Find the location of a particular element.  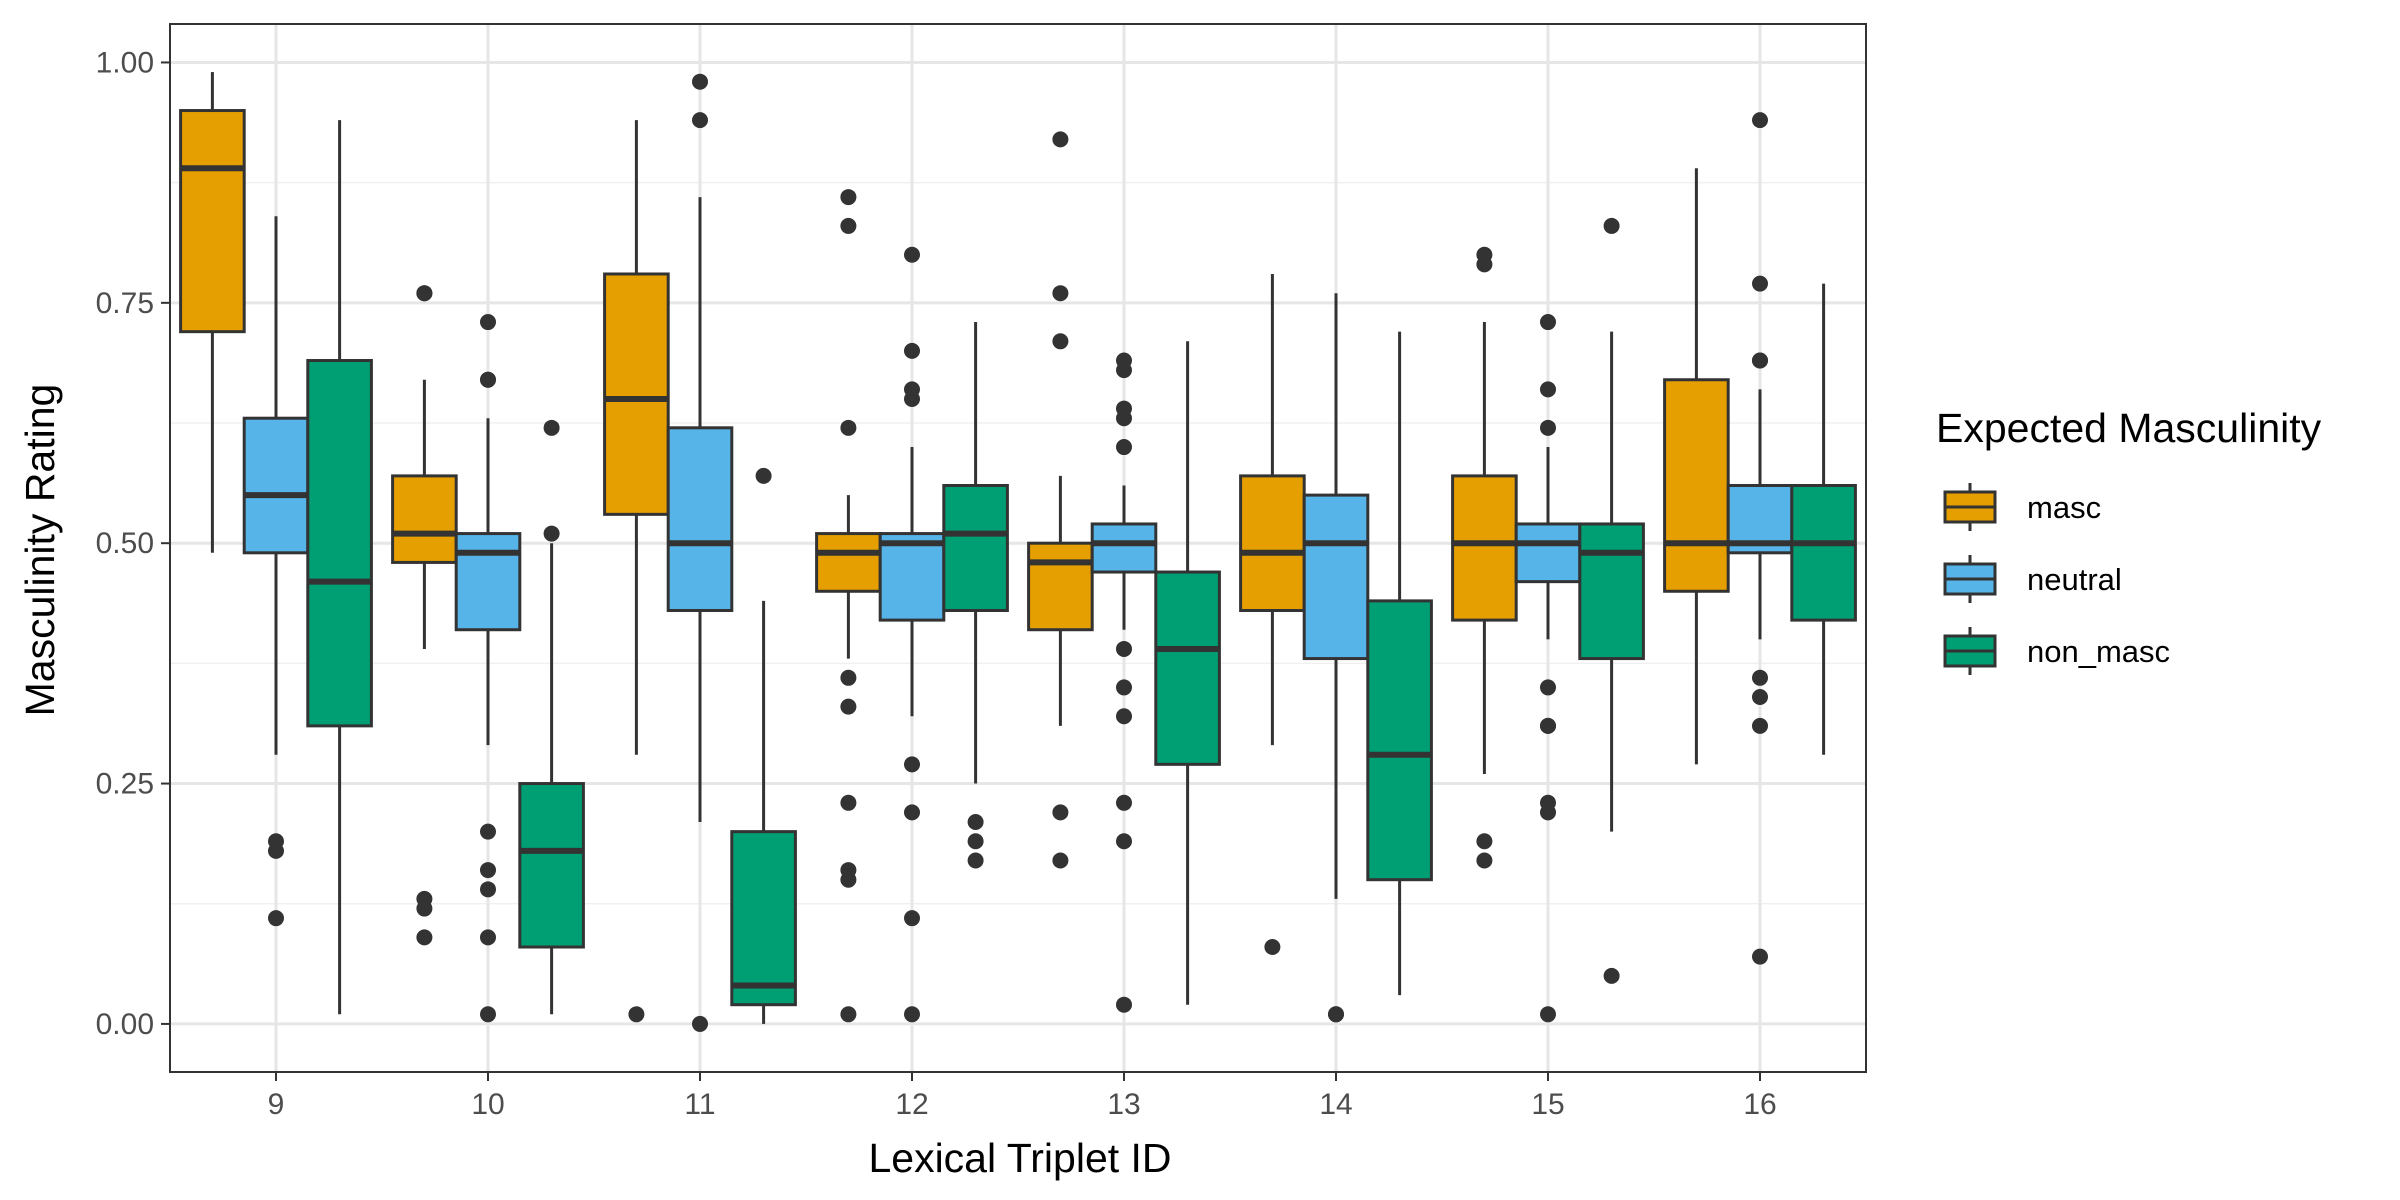

x-tick-label: 10 is located at coordinates (487, 1104).